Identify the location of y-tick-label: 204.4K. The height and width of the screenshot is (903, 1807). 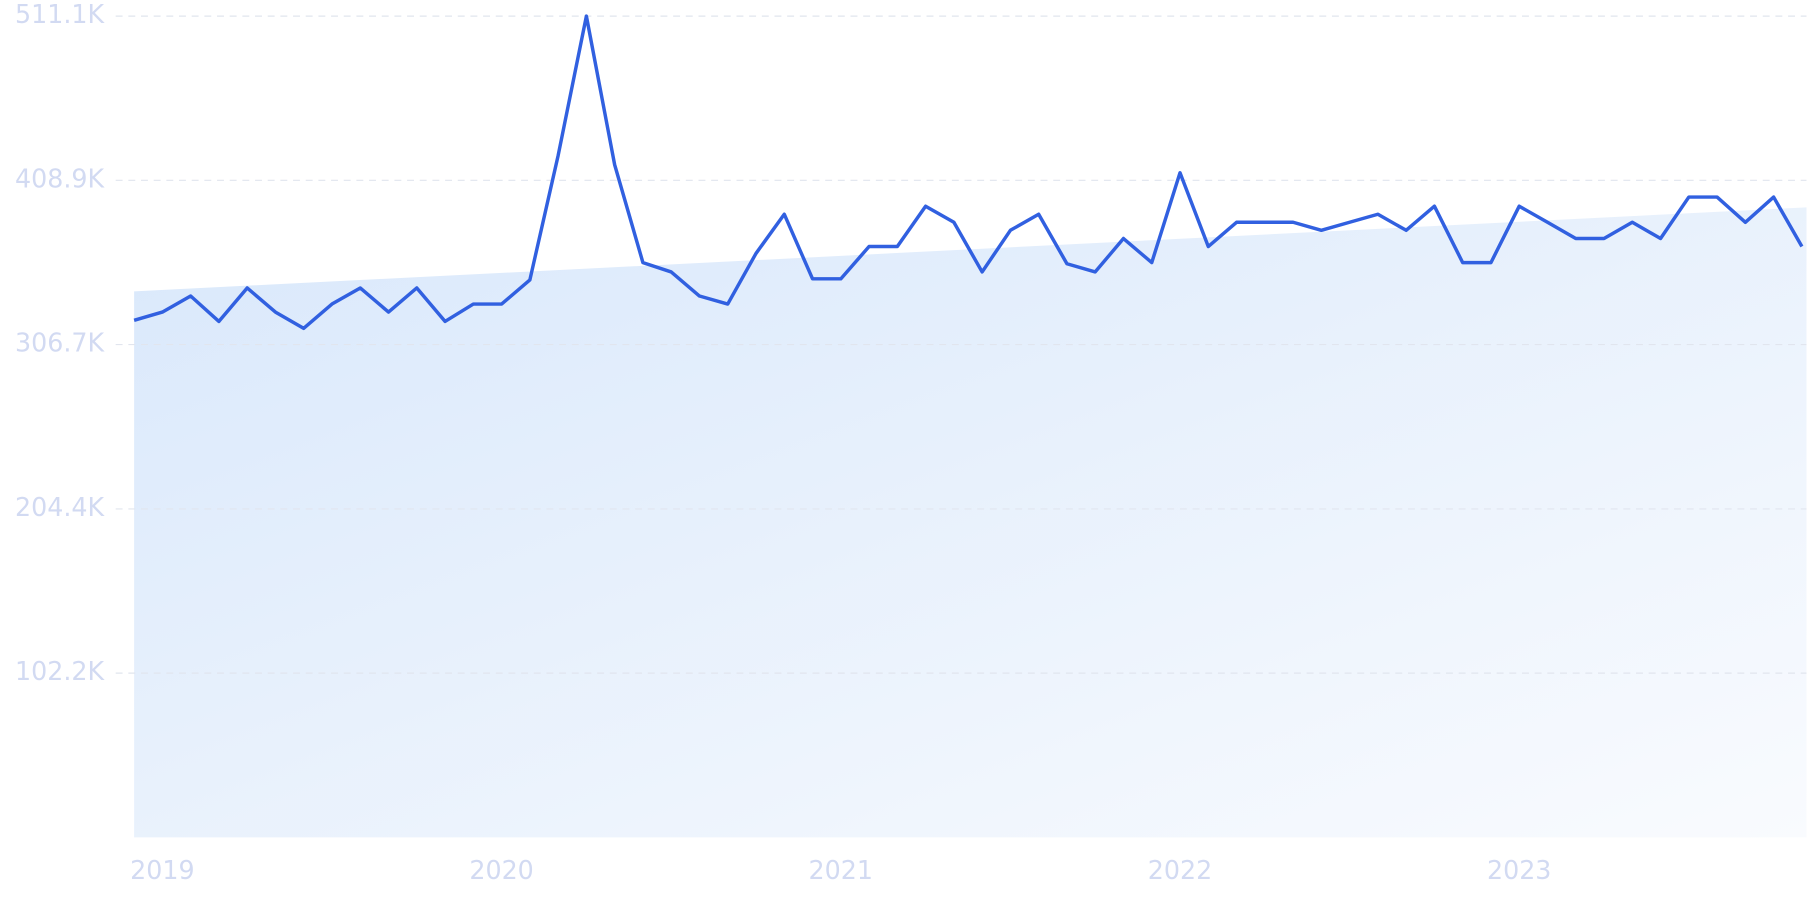
(60, 507).